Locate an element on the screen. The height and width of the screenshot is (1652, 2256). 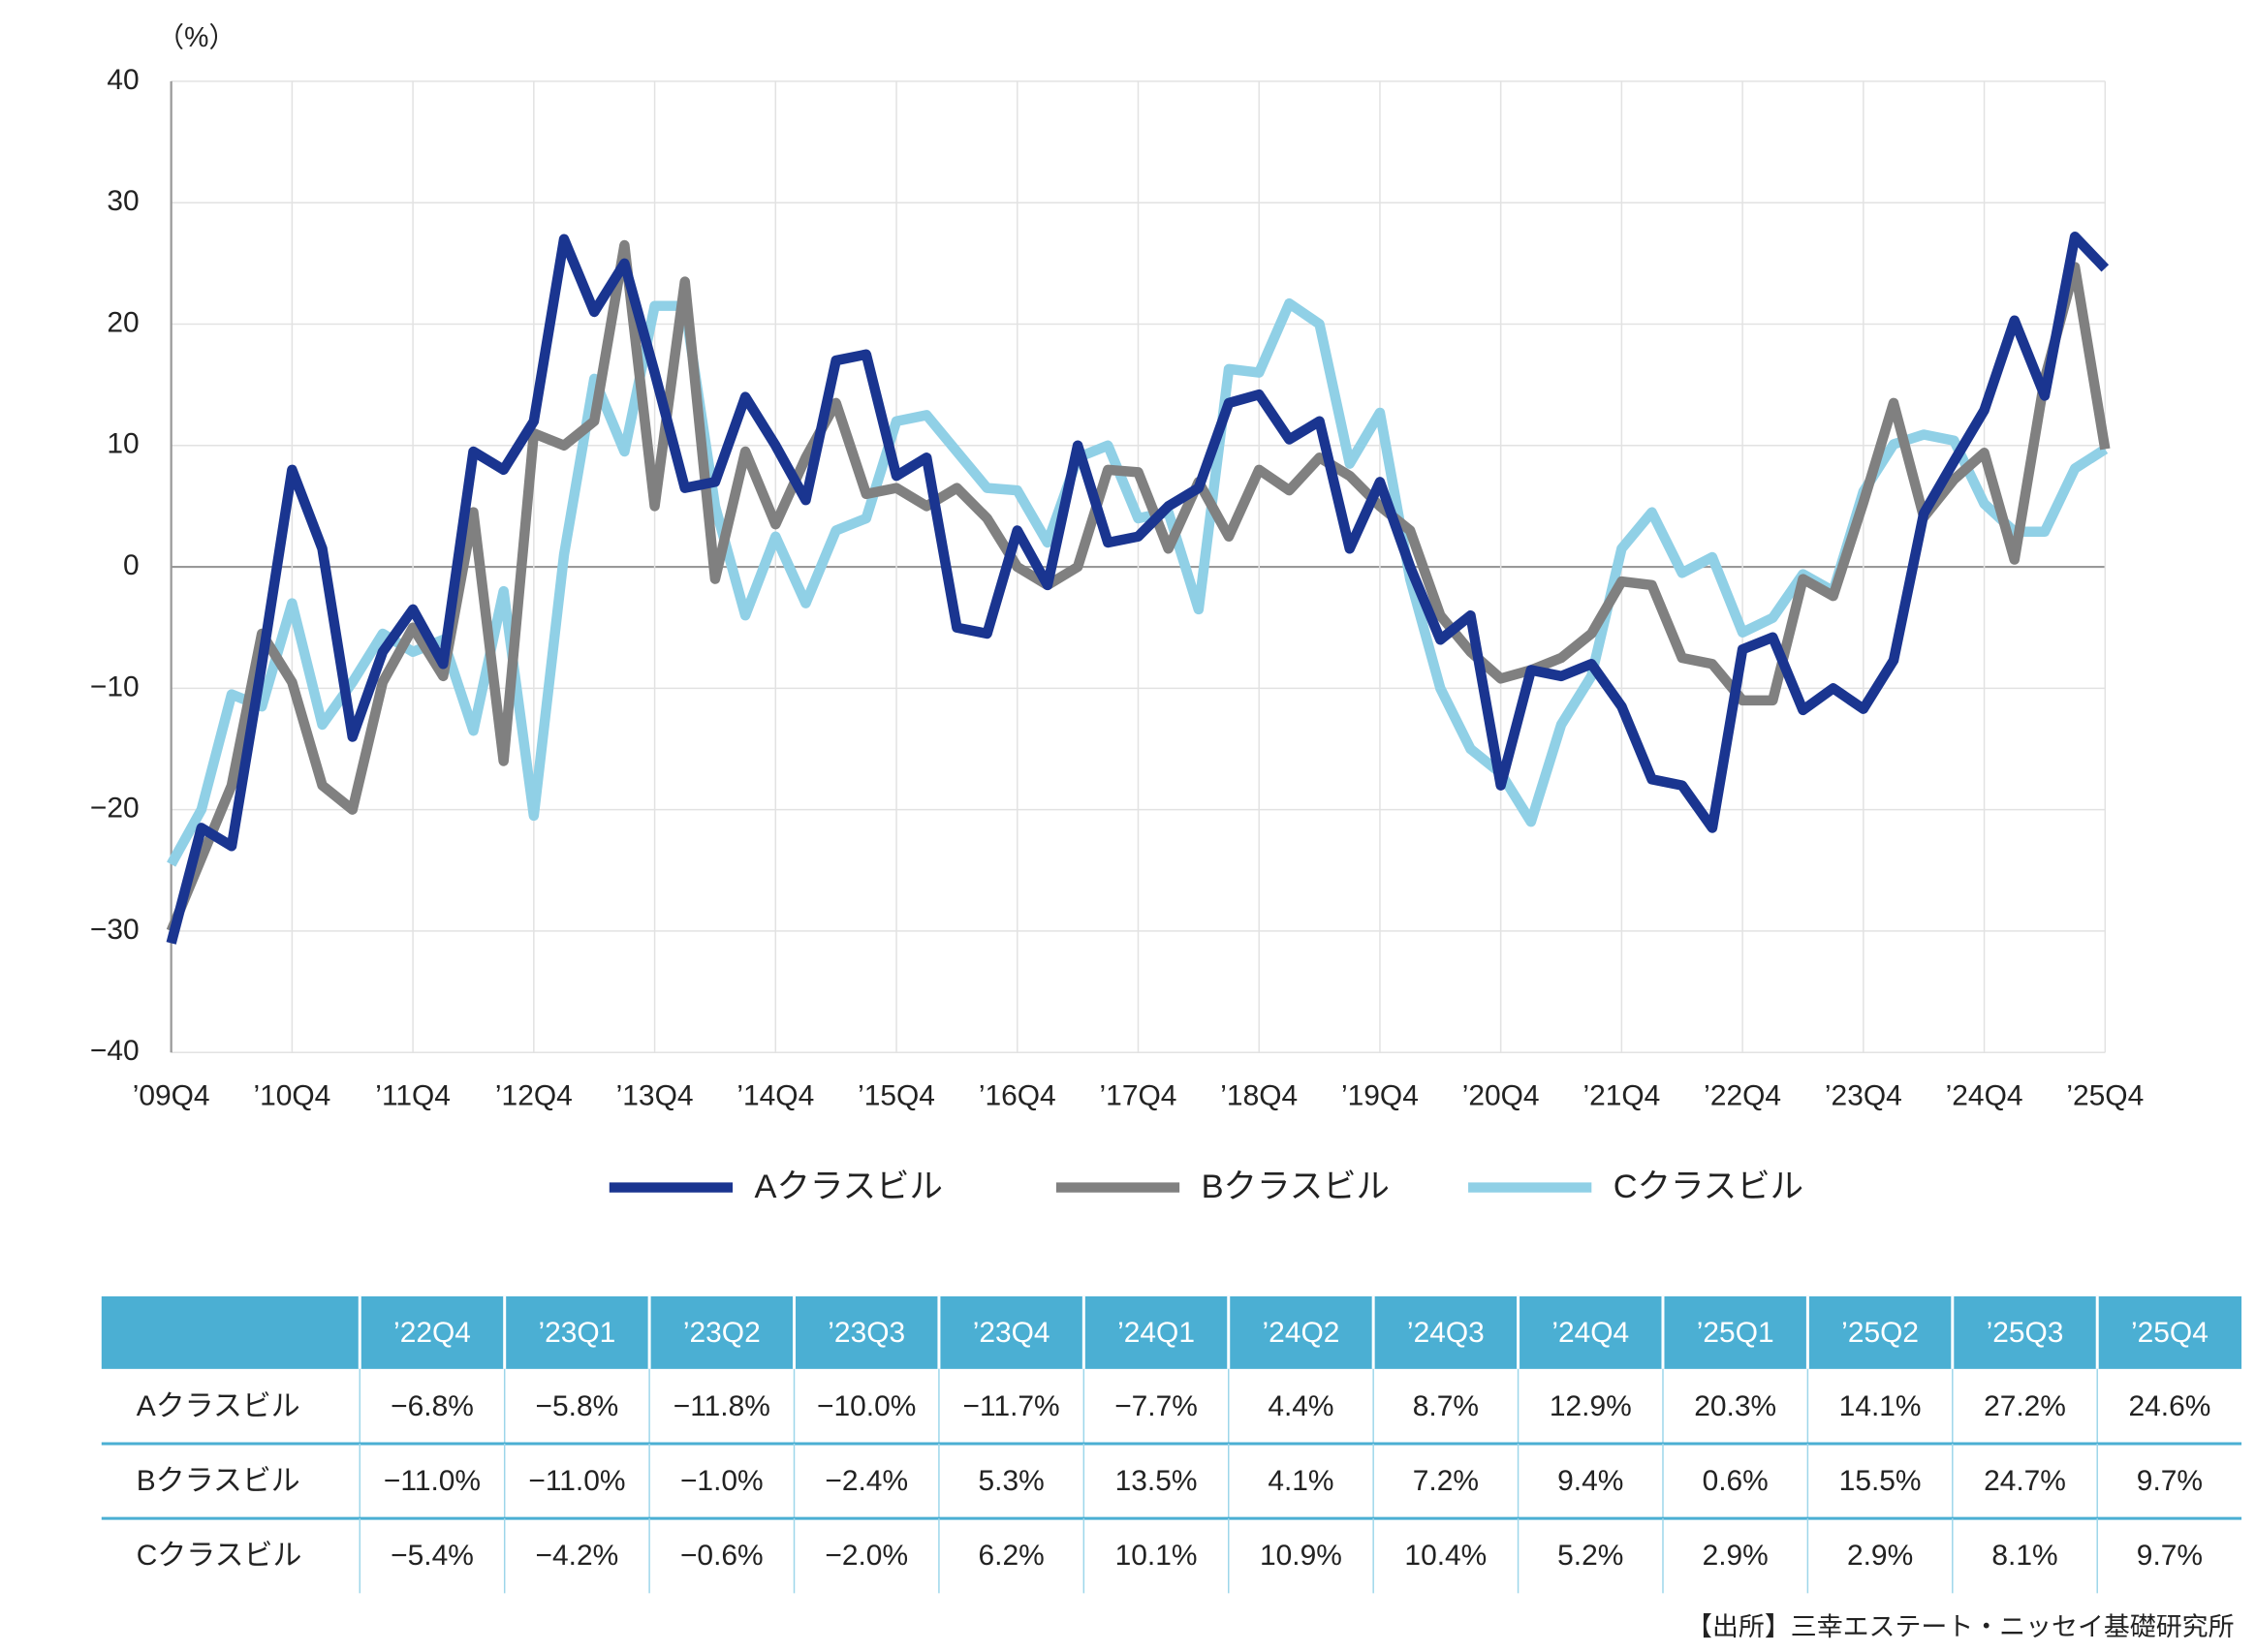
x-tick-label: ’11Q4 is located at coordinates (413, 1096).